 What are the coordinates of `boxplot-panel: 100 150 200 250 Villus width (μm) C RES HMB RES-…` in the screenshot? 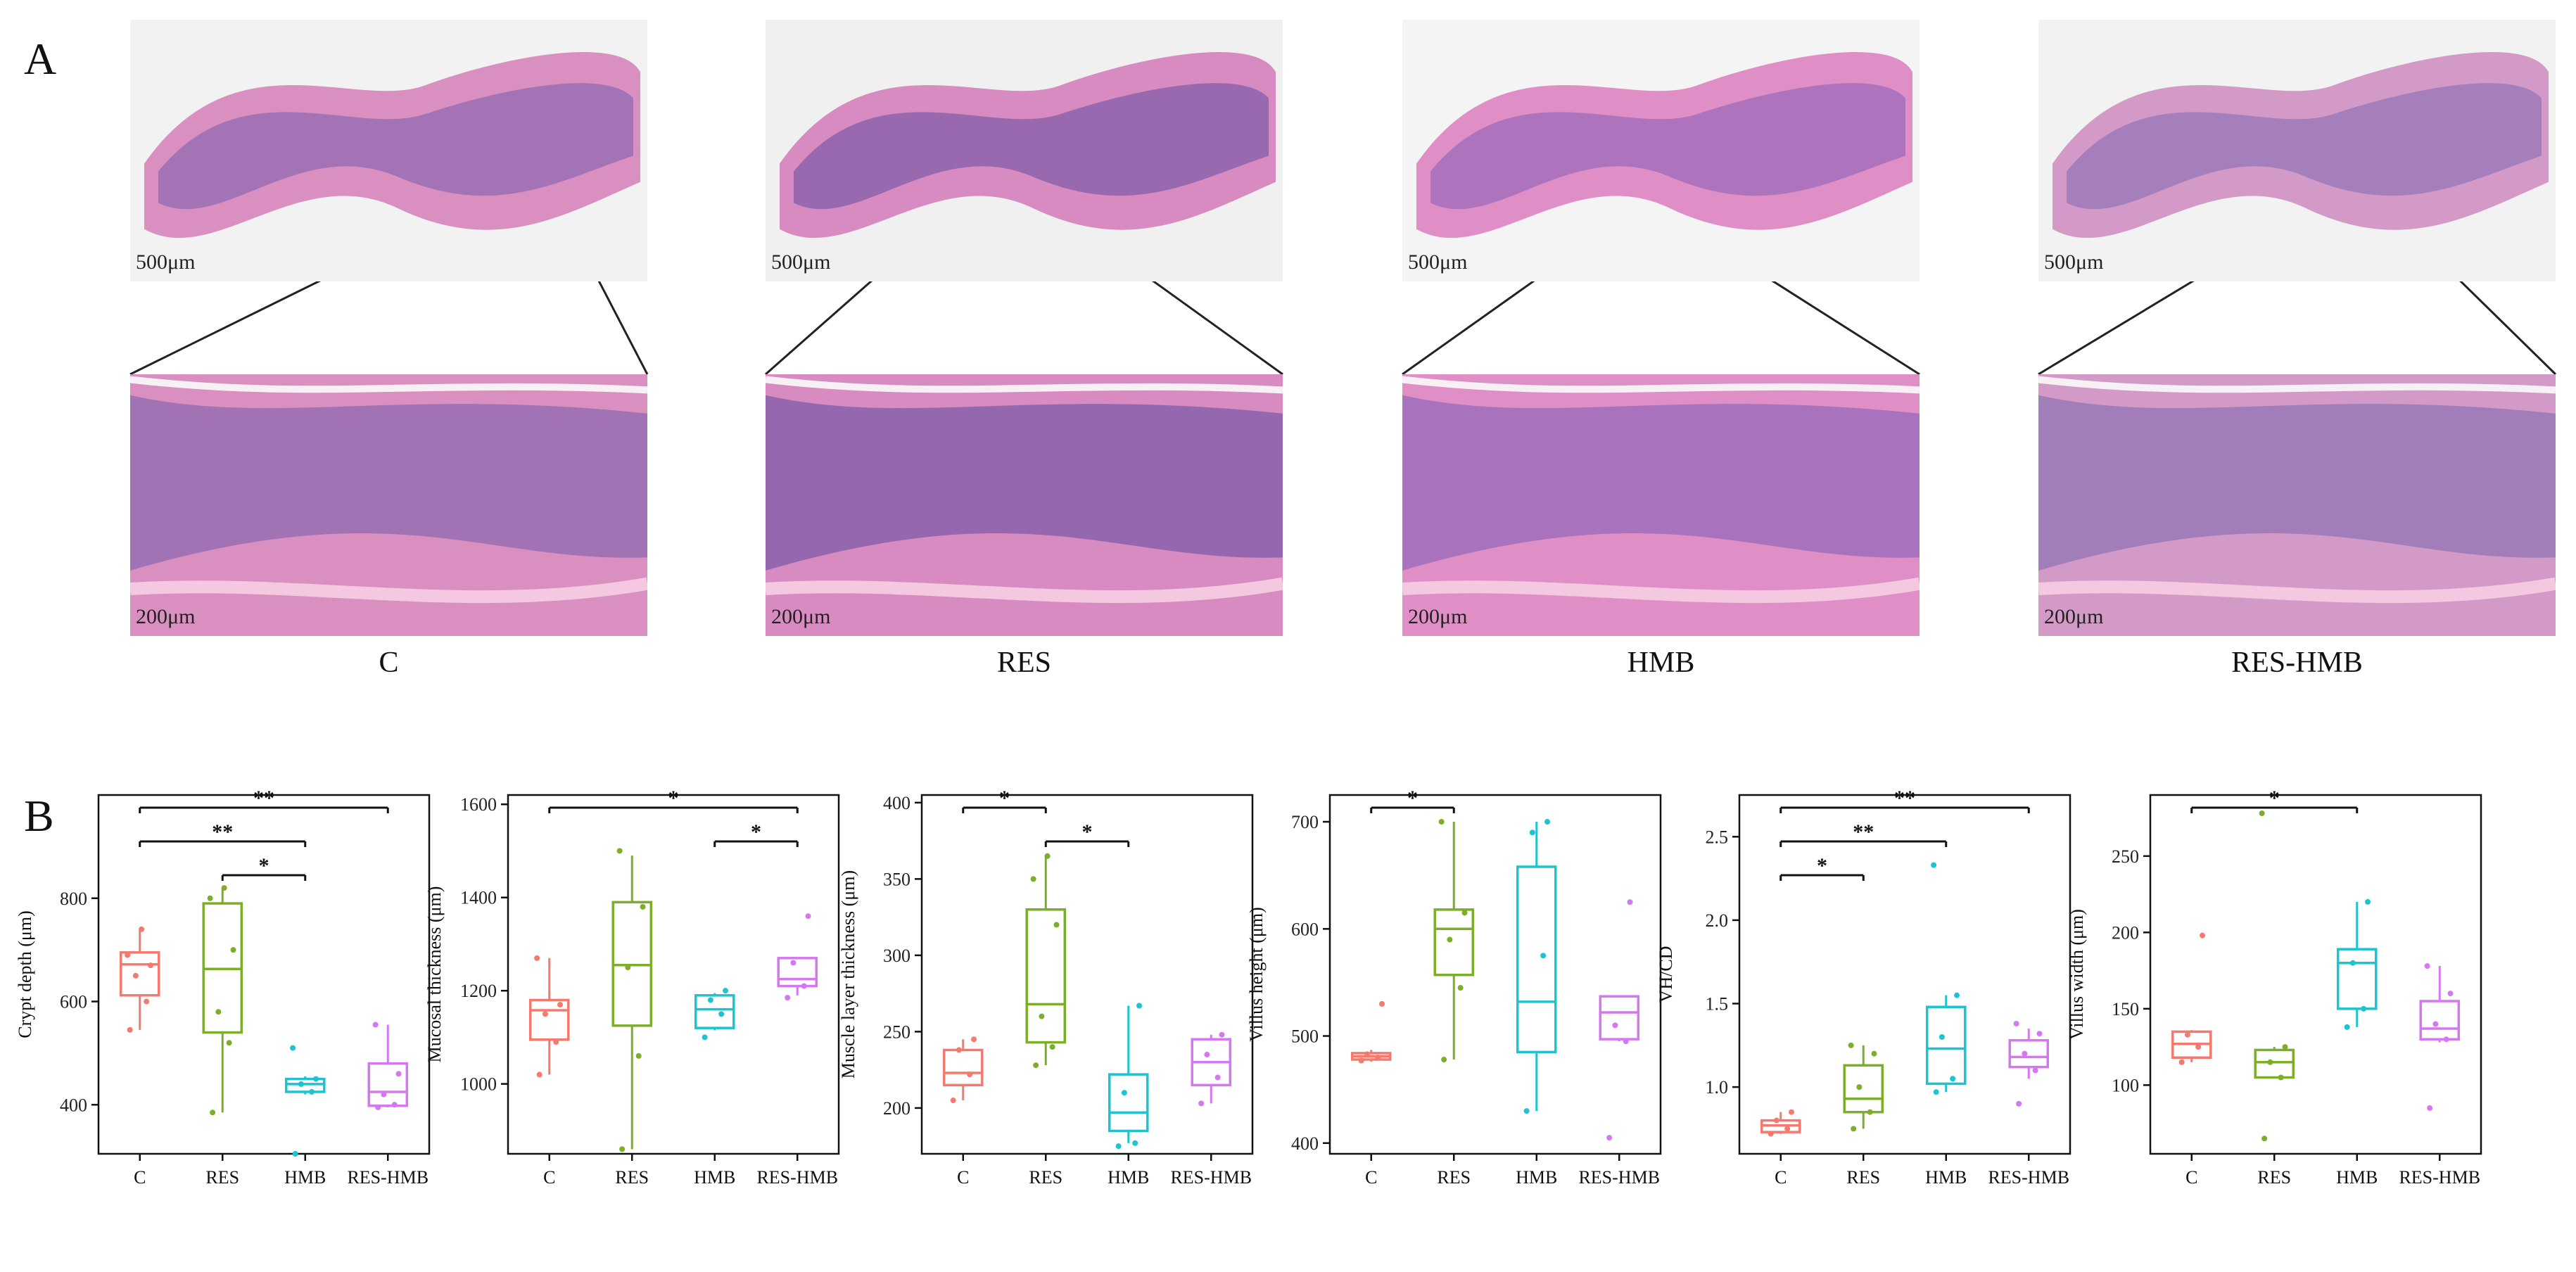 It's located at (2274, 987).